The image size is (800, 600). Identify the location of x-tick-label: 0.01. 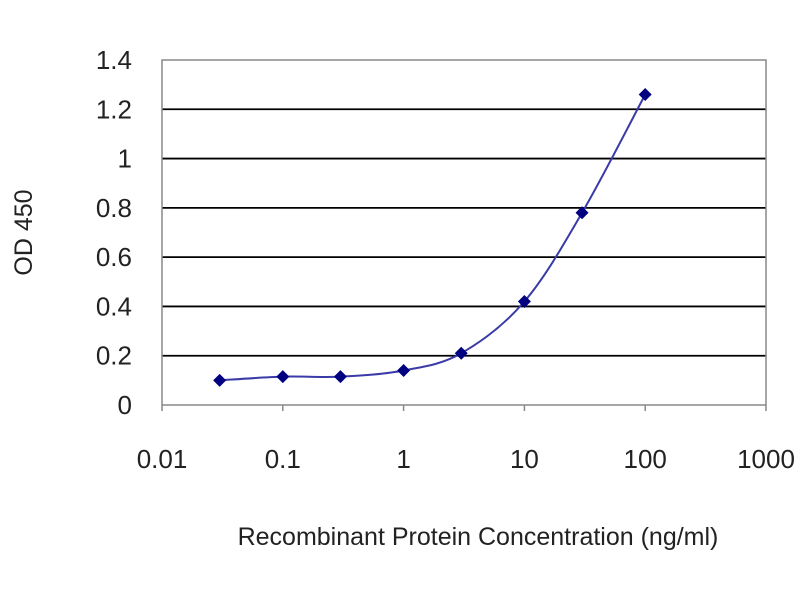
(162, 459).